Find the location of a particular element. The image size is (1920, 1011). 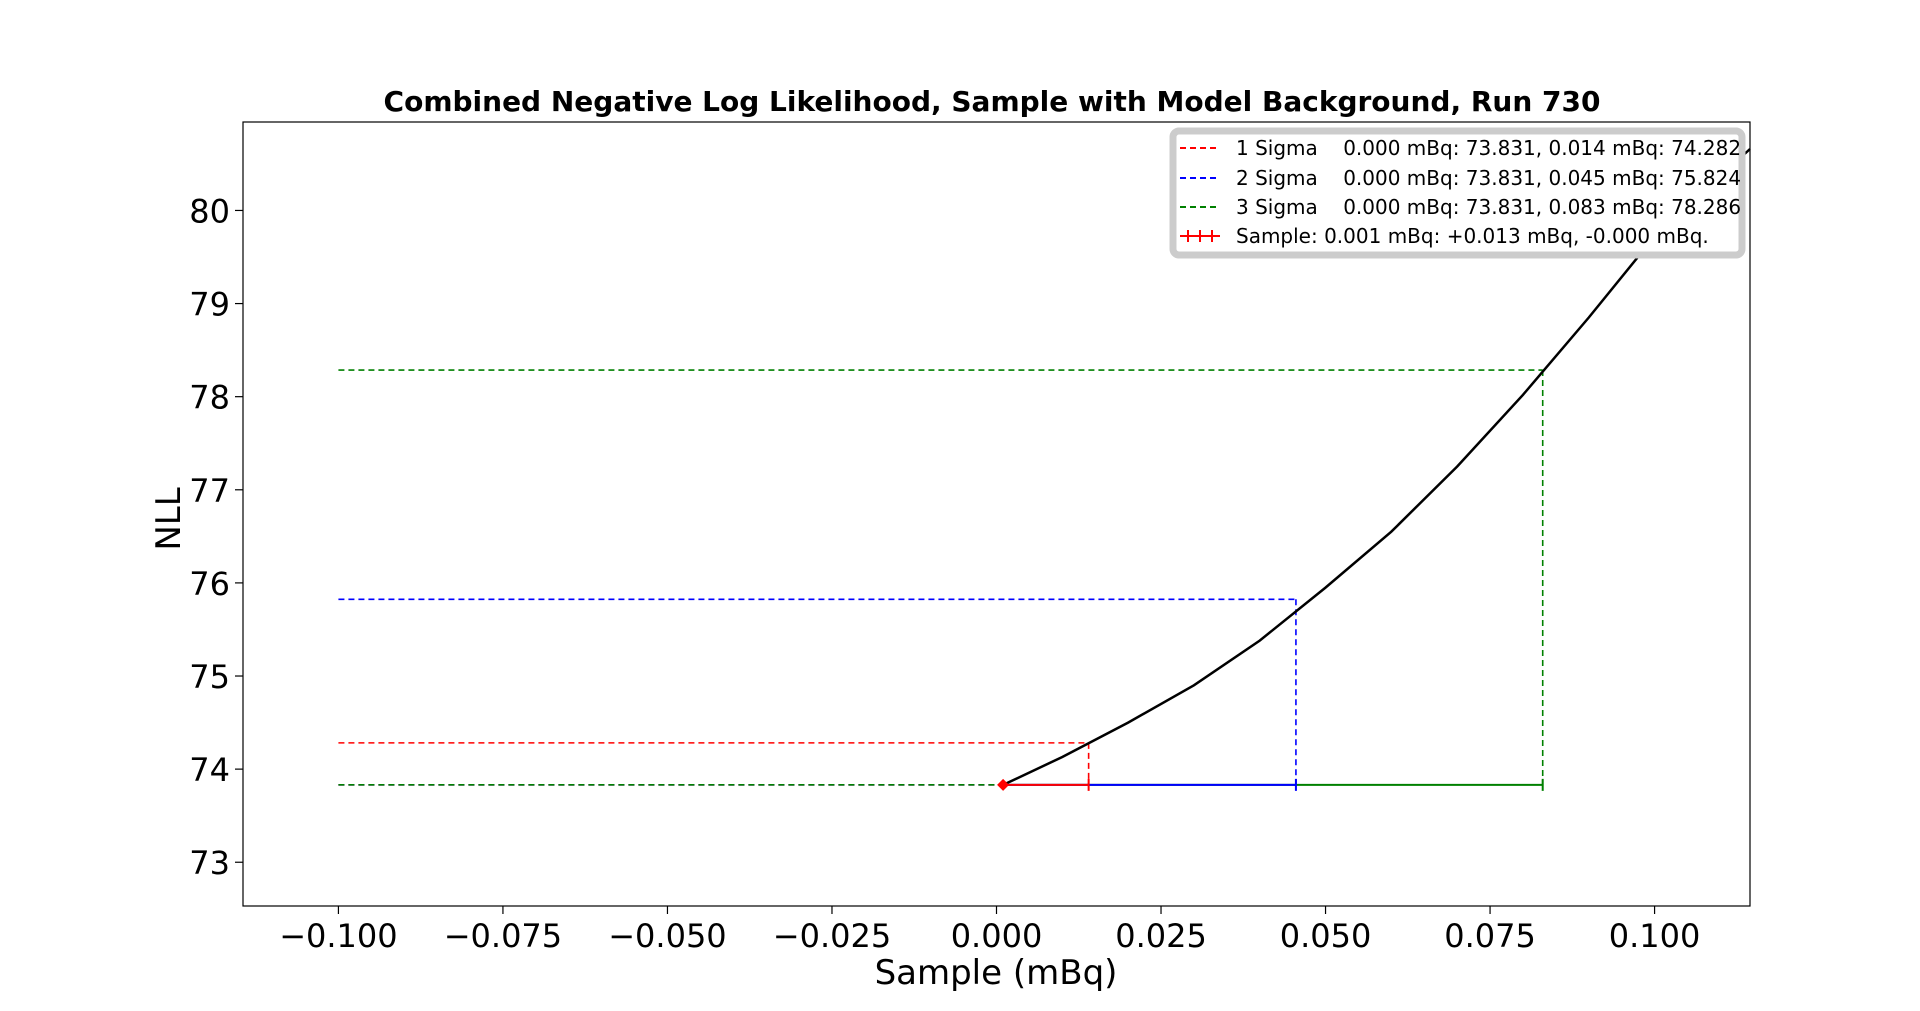

x-tick-label: −0.025 is located at coordinates (832, 936).